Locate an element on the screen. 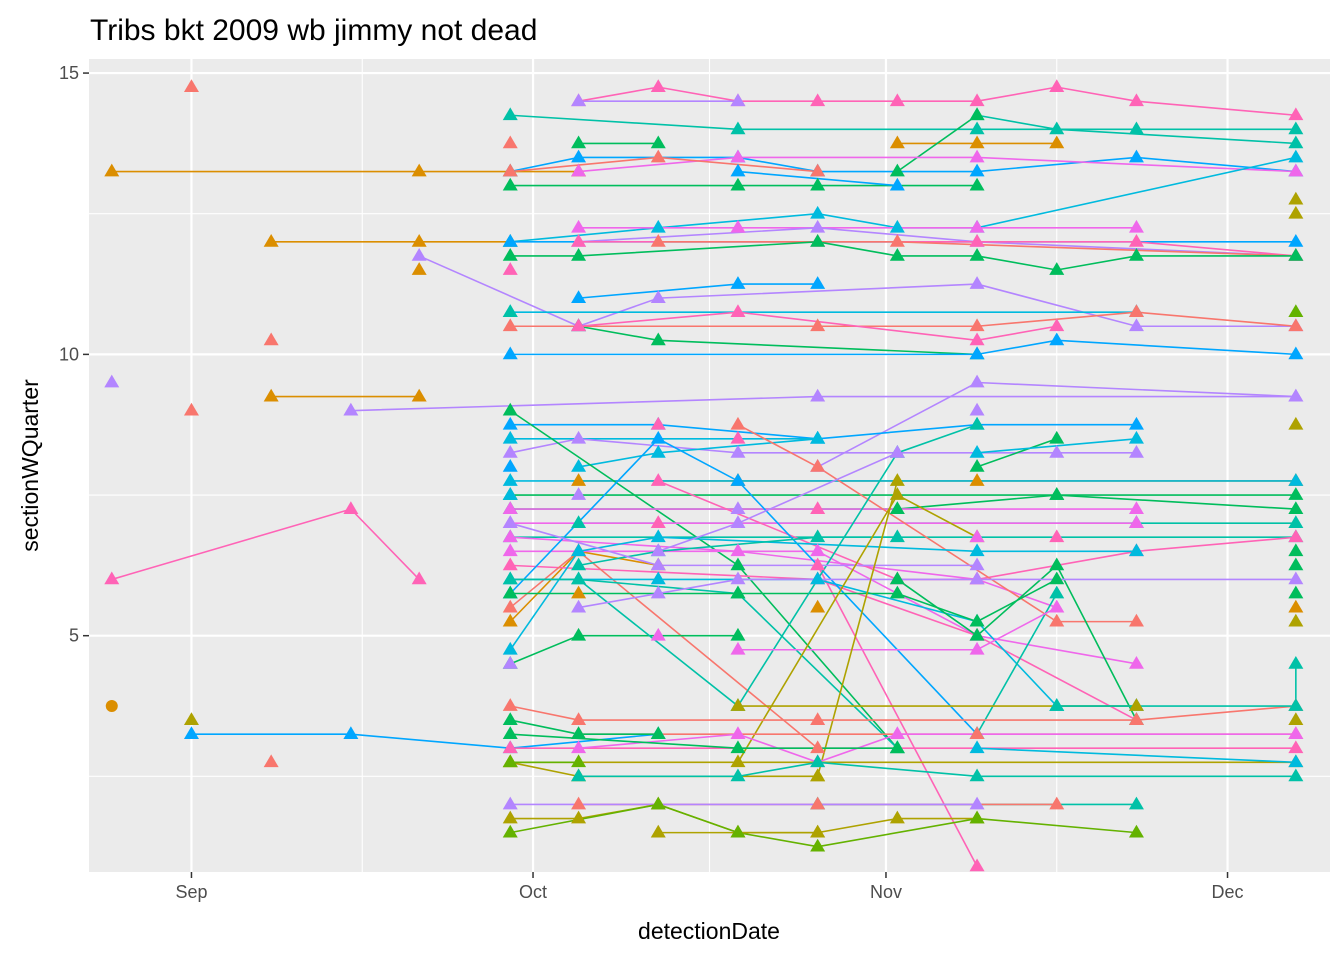  y-tick-label: 10 is located at coordinates (69, 354).